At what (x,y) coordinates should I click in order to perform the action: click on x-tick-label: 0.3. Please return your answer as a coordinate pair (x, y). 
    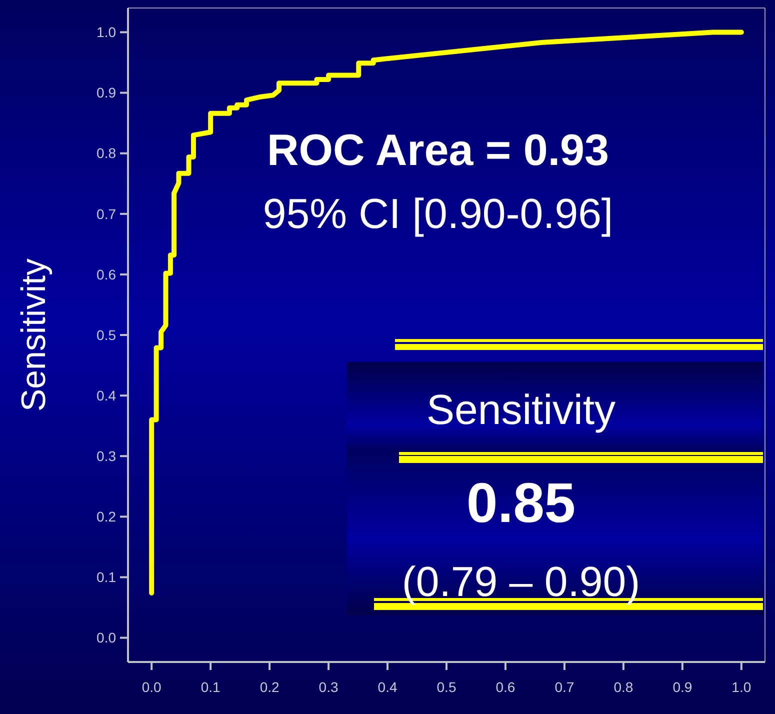
    Looking at the image, I should click on (328, 687).